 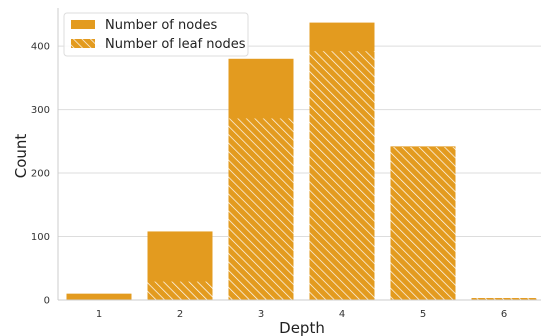 I want to click on x-tick-label-3: 3, so click(x=261, y=314).